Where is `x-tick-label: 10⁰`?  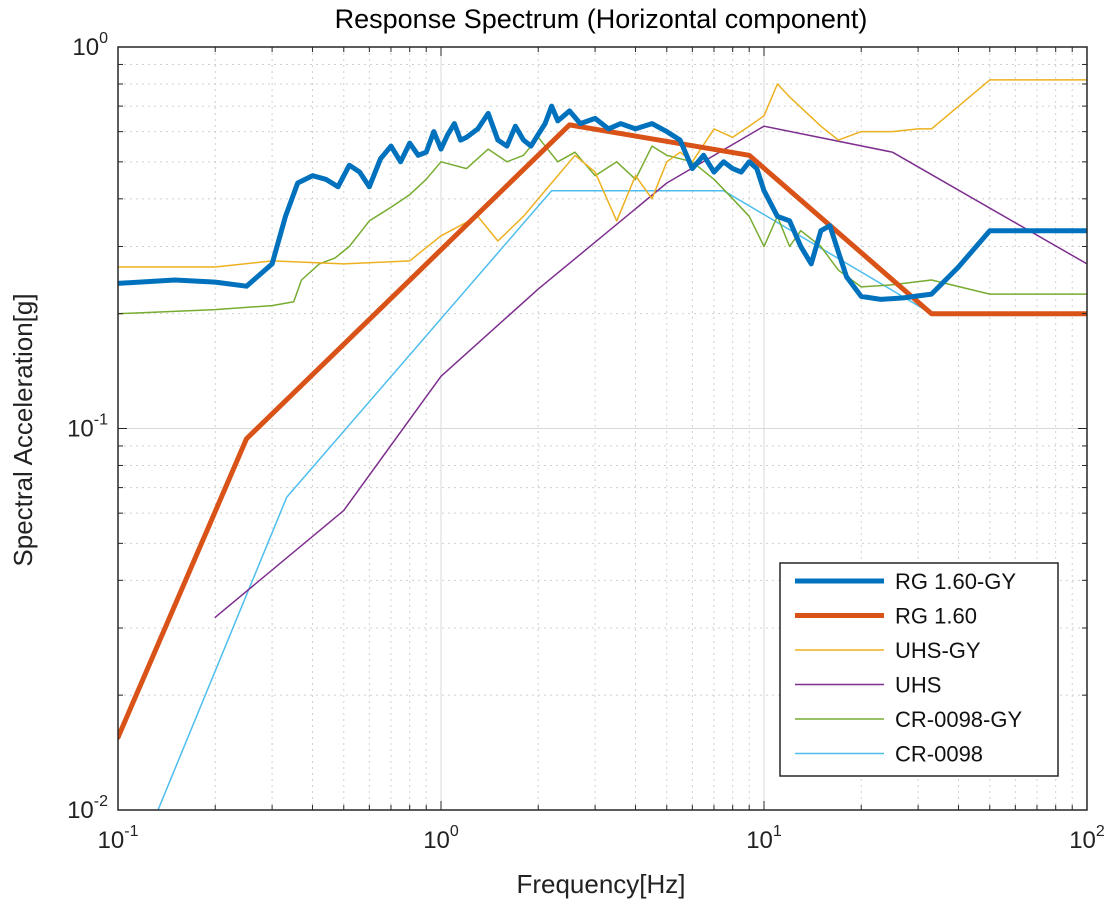
x-tick-label: 10⁰ is located at coordinates (441, 838).